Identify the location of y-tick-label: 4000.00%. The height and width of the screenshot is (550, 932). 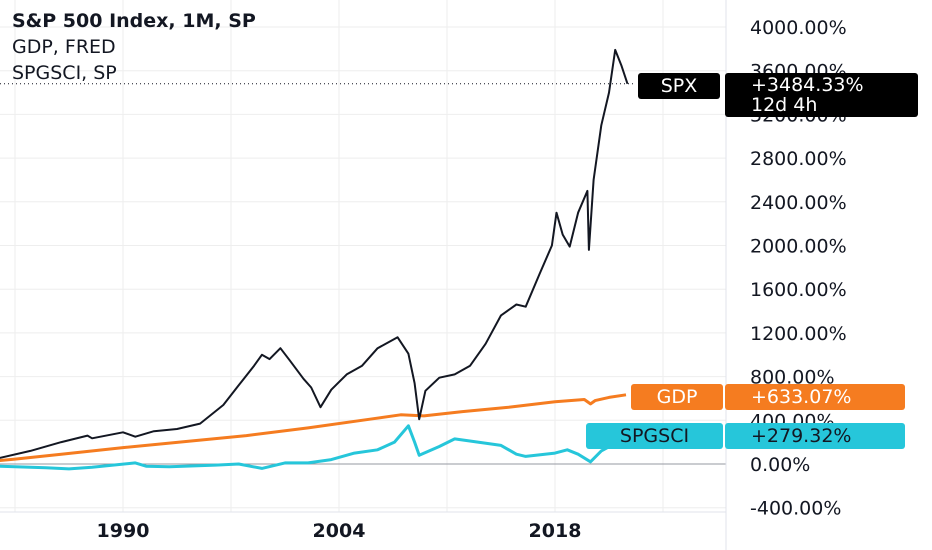
(798, 28).